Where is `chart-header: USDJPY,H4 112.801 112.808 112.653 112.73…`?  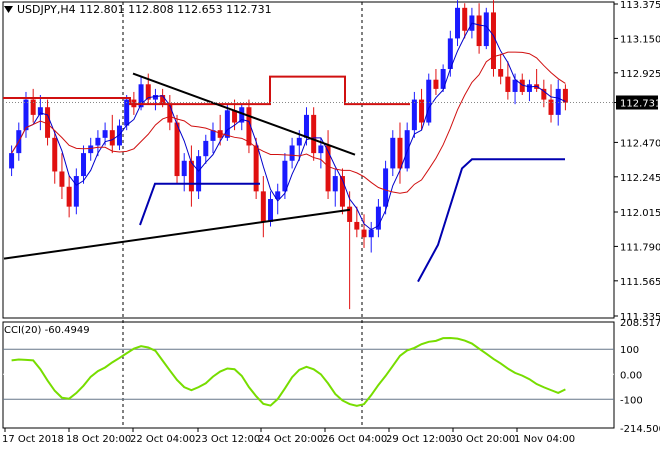
chart-header: USDJPY,H4 112.801 112.808 112.653 112.73… is located at coordinates (138, 9).